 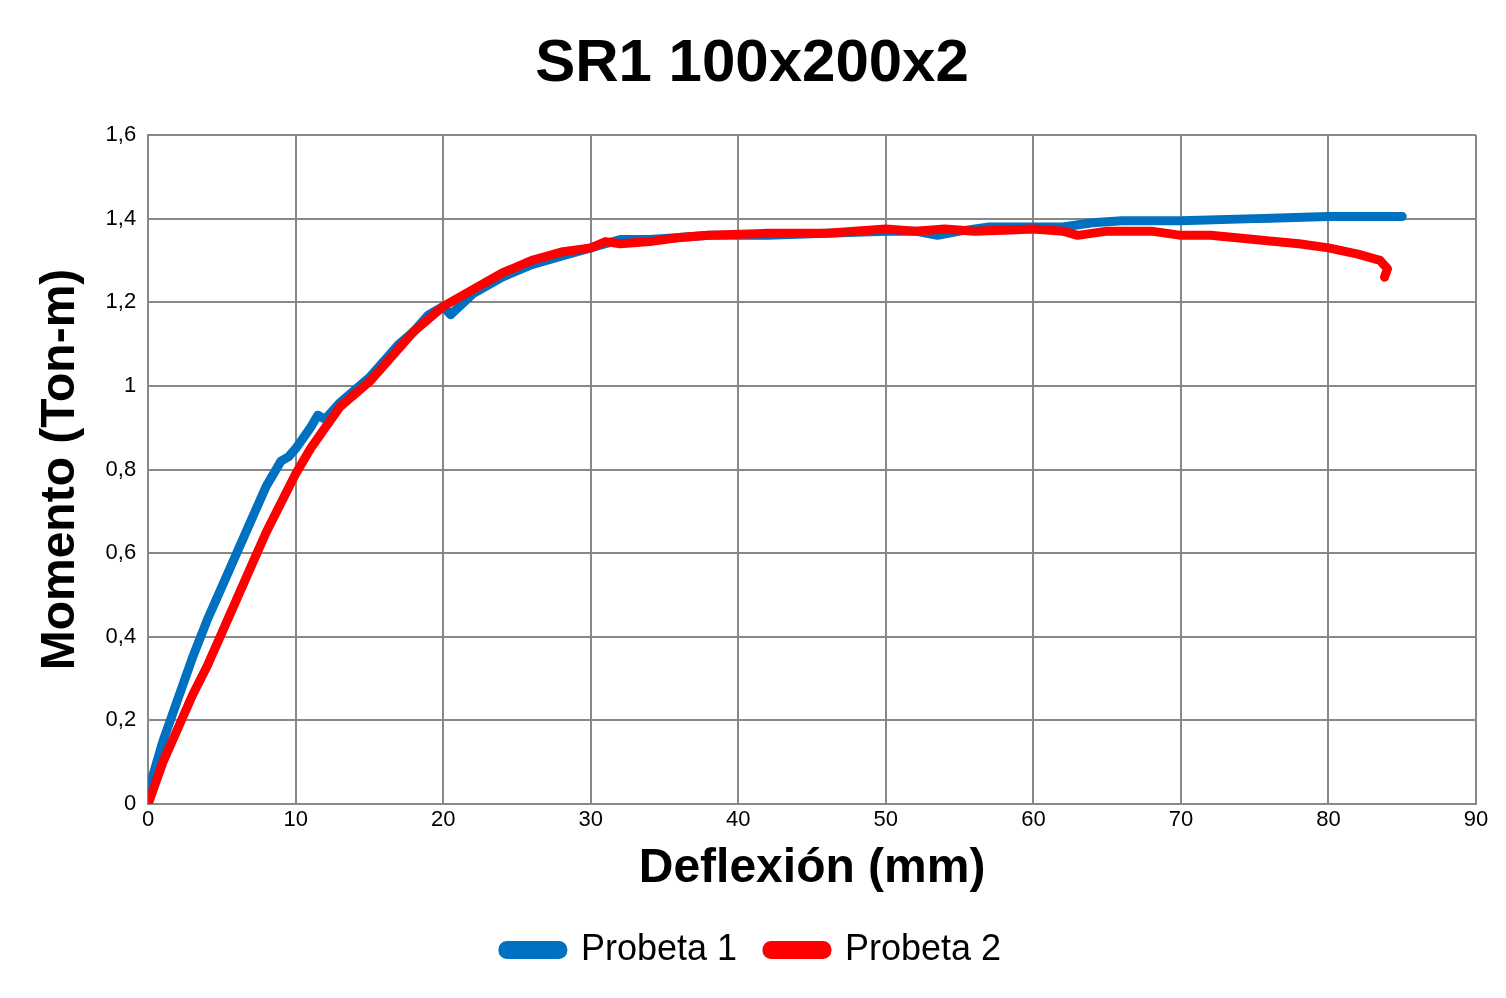 What do you see at coordinates (121, 552) in the screenshot?
I see `y-tick-label: 0,6` at bounding box center [121, 552].